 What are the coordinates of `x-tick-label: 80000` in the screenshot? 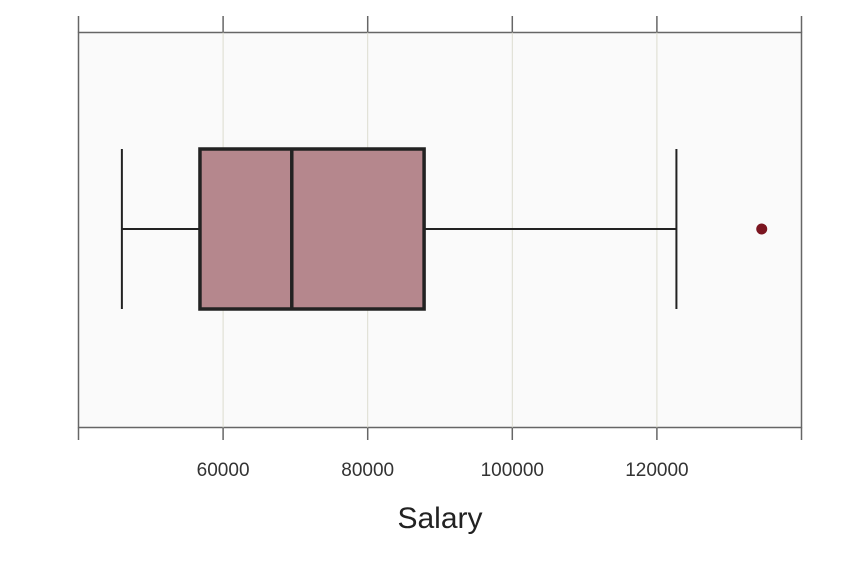 It's located at (367, 470).